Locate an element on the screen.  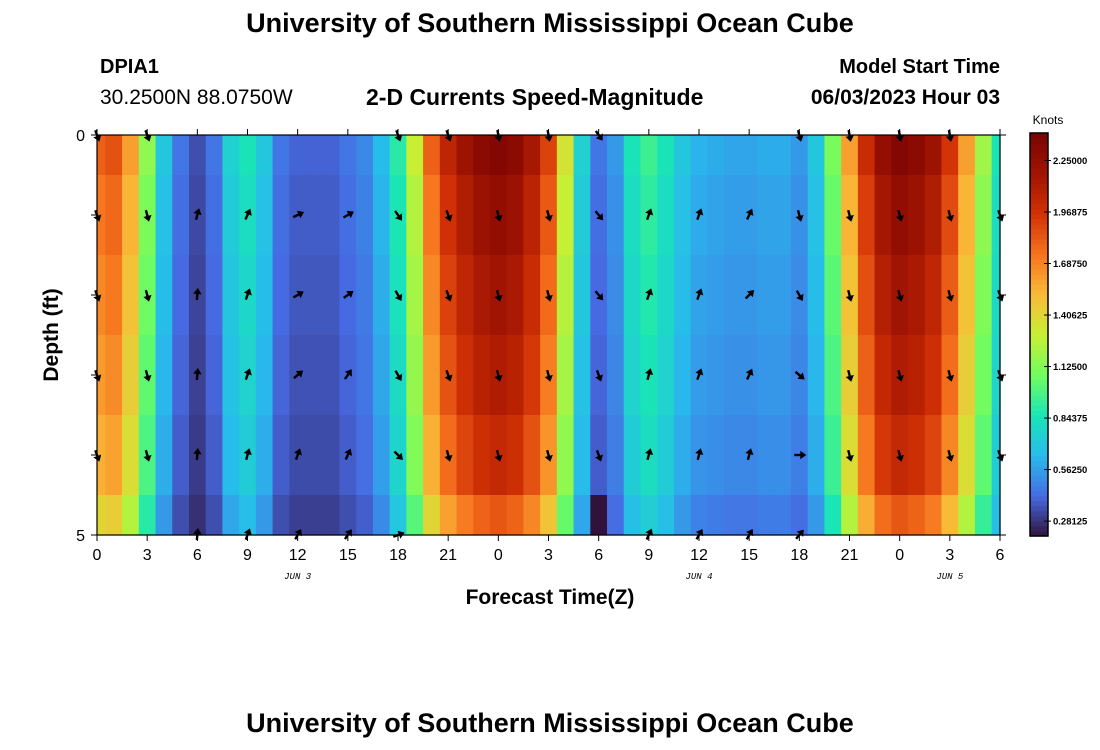
colorbar-tick-label: 2.25000 is located at coordinates (1070, 161).